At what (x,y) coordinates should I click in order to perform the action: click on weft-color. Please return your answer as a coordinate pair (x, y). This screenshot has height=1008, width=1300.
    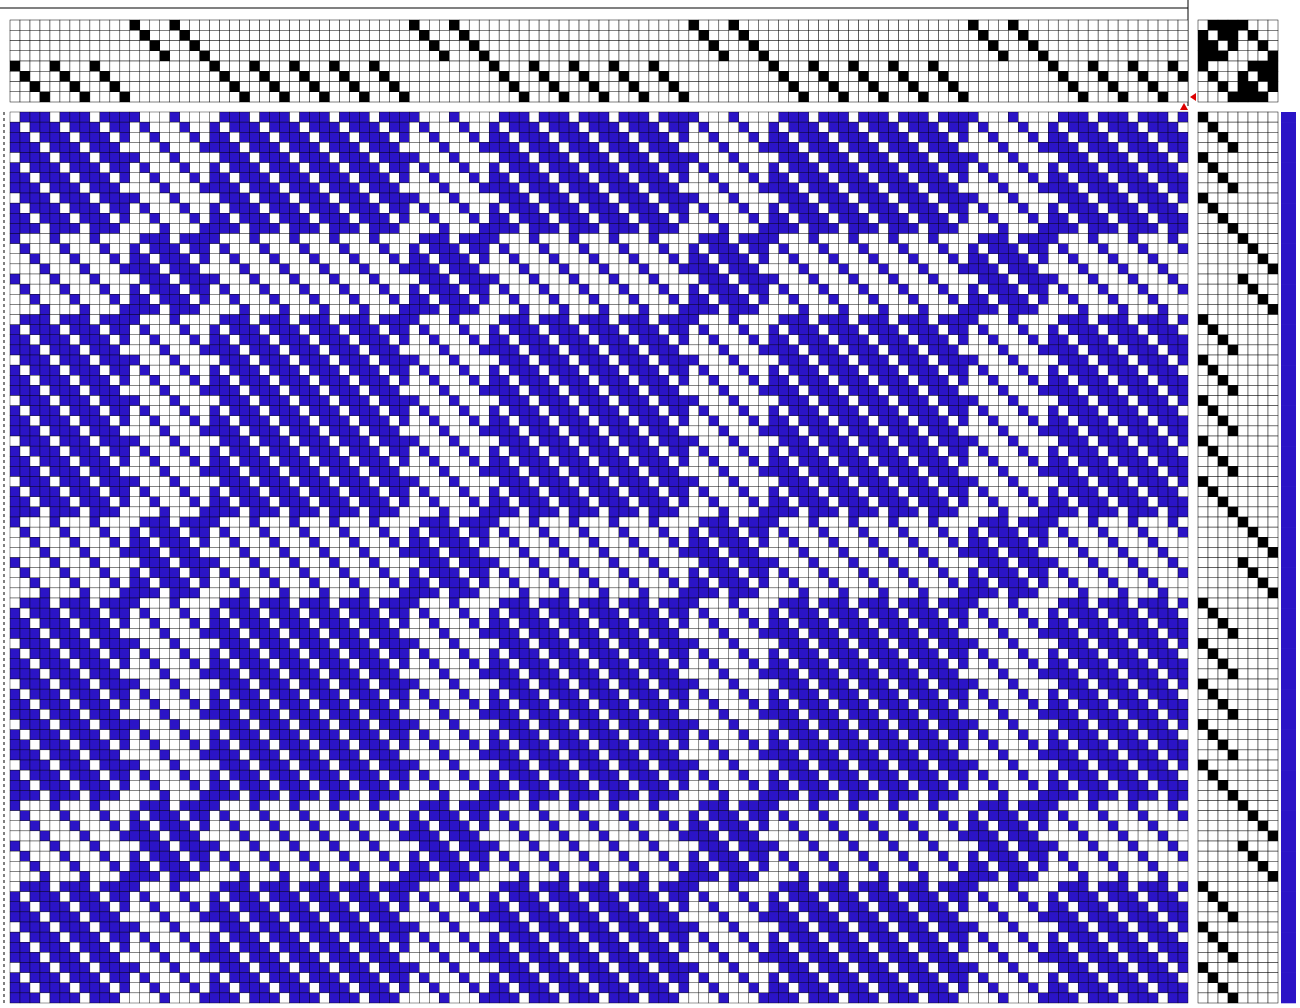
    Looking at the image, I should click on (1288, 967).